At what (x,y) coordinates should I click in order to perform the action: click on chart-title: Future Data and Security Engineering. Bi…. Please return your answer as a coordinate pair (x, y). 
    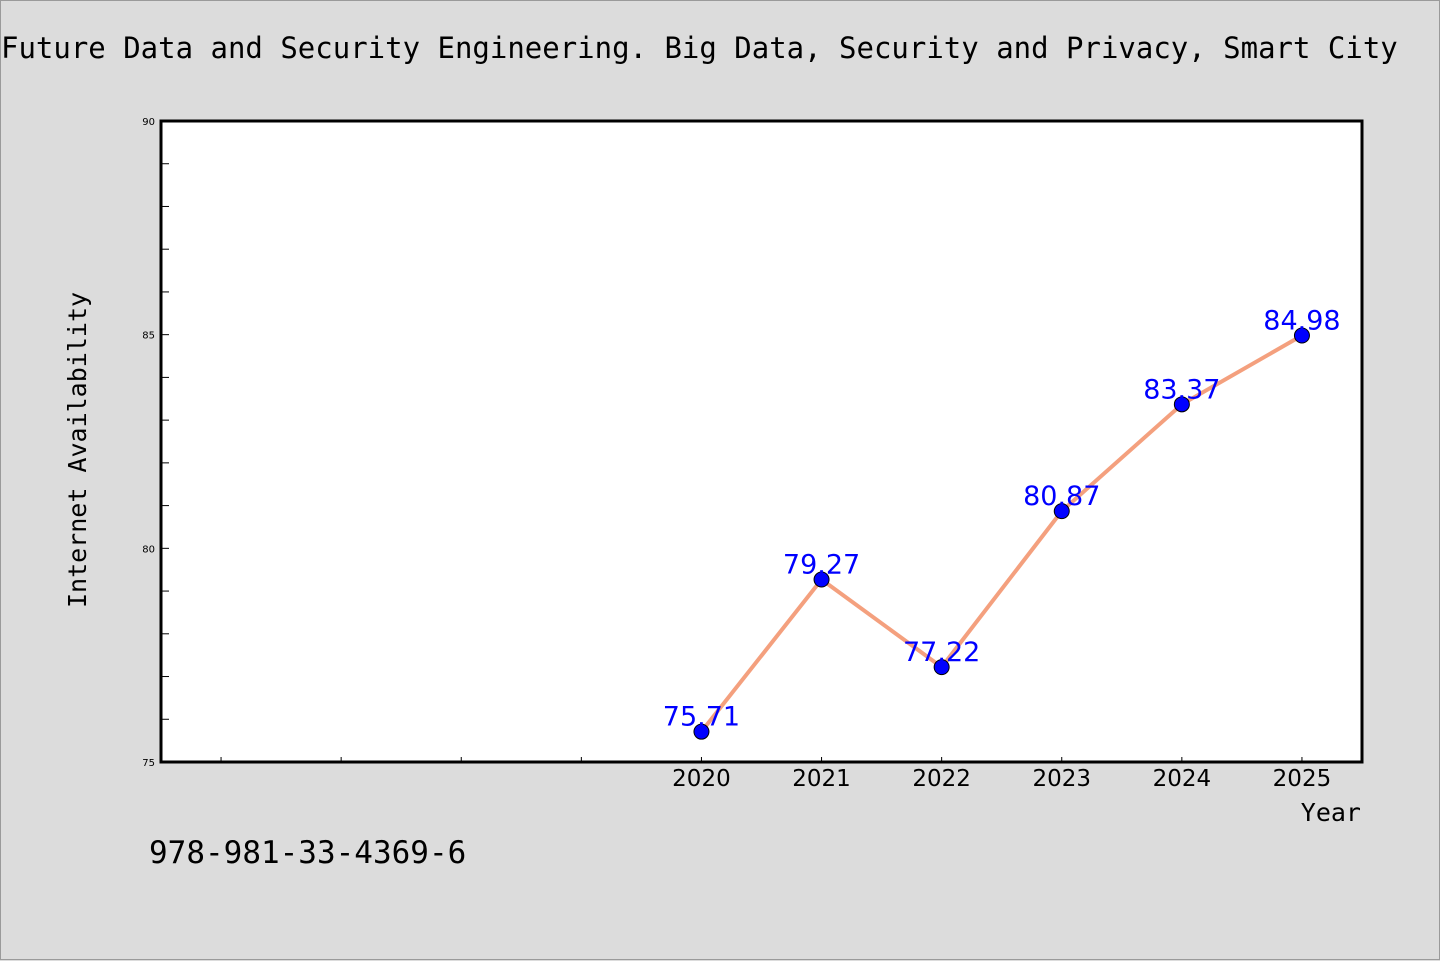
    Looking at the image, I should click on (699, 48).